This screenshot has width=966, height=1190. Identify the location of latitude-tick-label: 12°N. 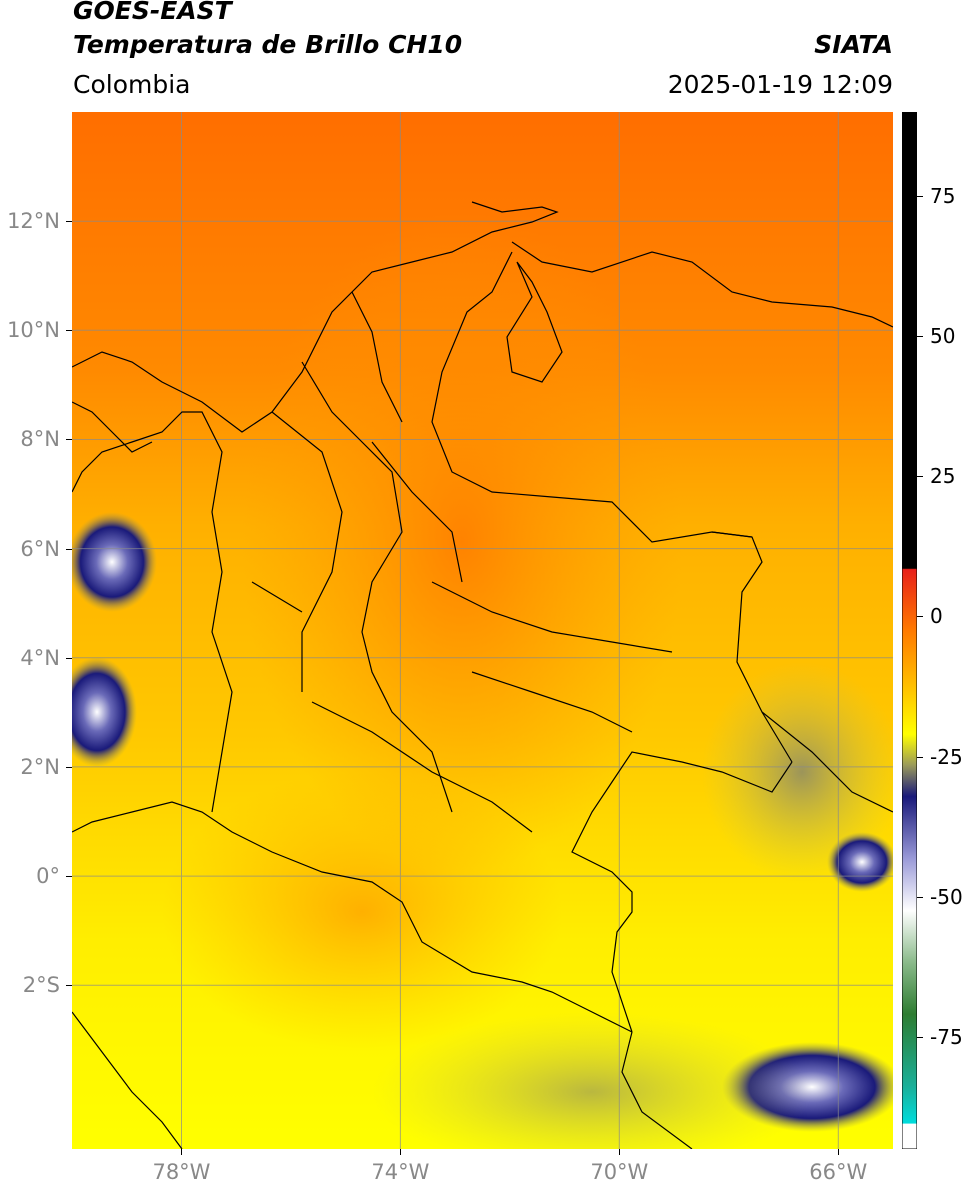
(33, 221).